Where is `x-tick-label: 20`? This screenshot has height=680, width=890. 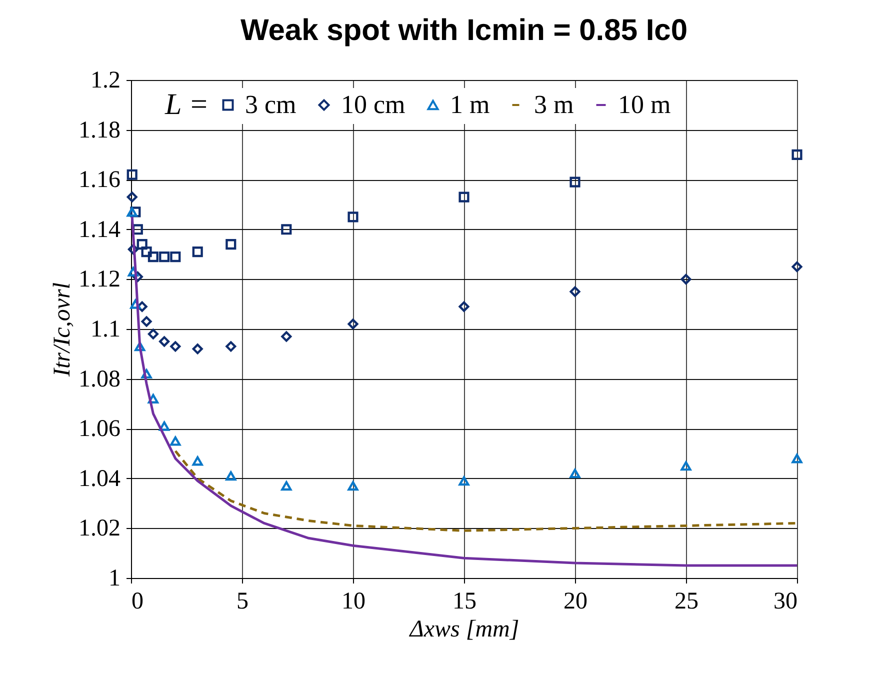
x-tick-label: 20 is located at coordinates (576, 601).